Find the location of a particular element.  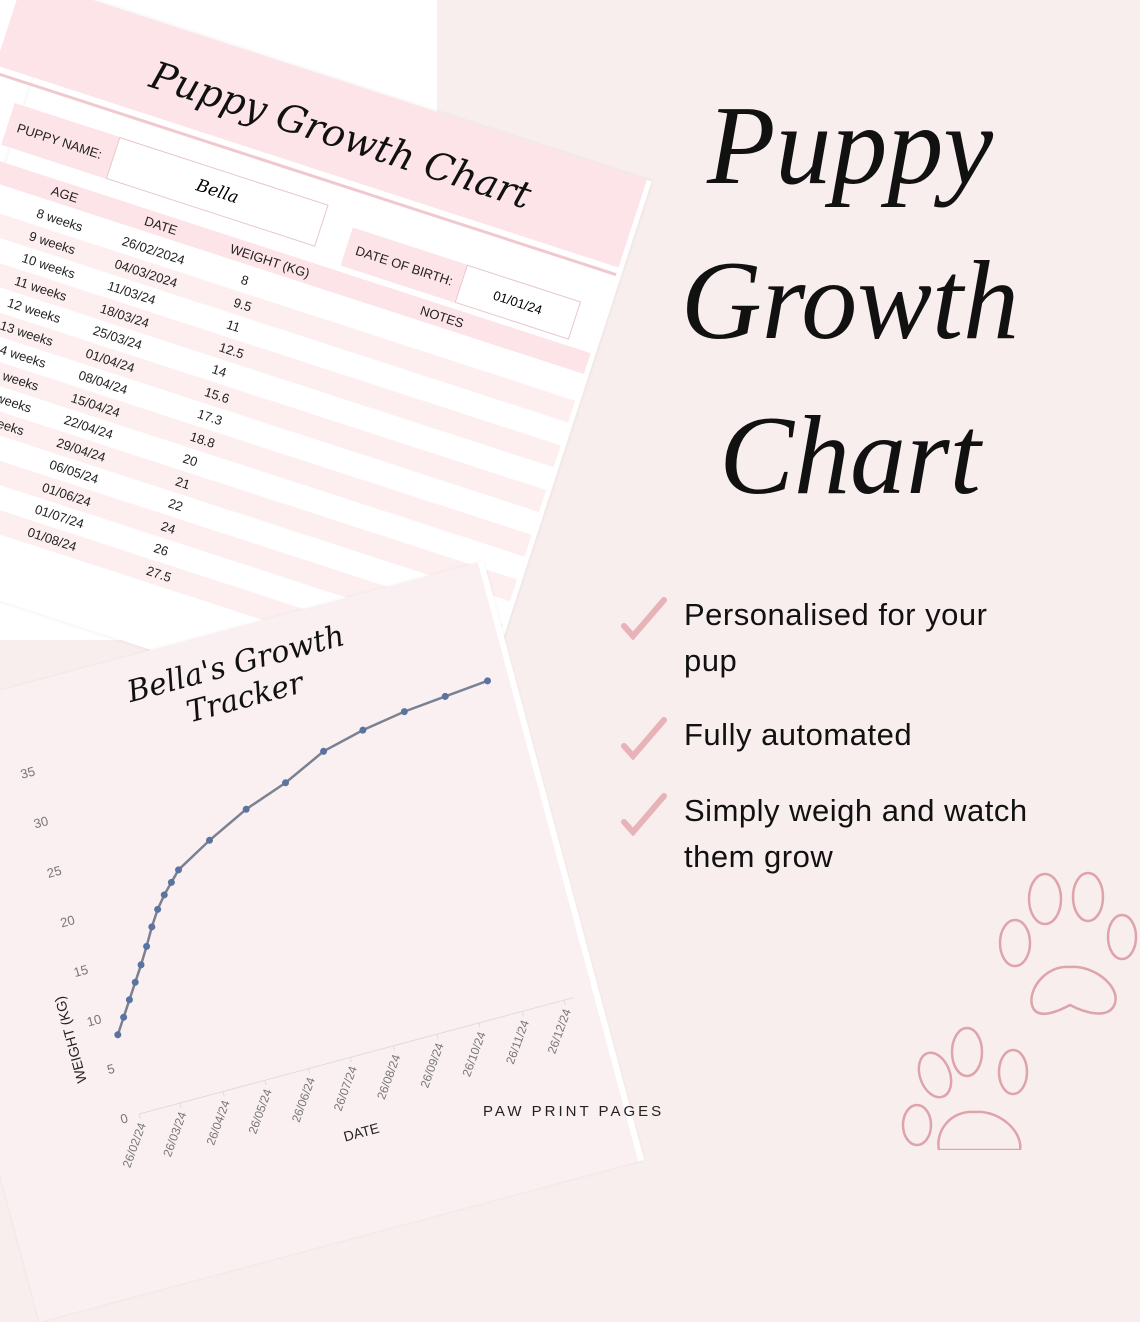

y-axis-label: WEIGHT (KG) is located at coordinates (70, 1040).